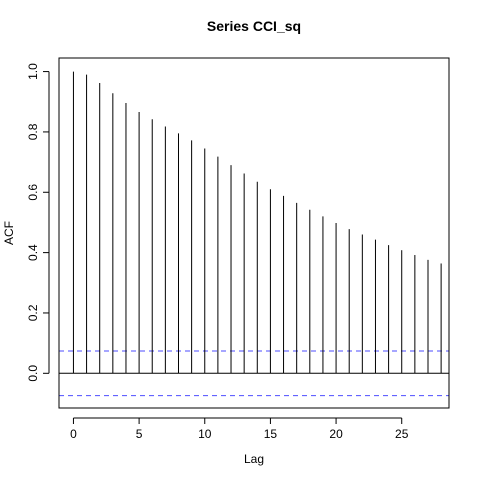 Image resolution: width=480 pixels, height=480 pixels. What do you see at coordinates (271, 434) in the screenshot?
I see `x-tick-label: 15` at bounding box center [271, 434].